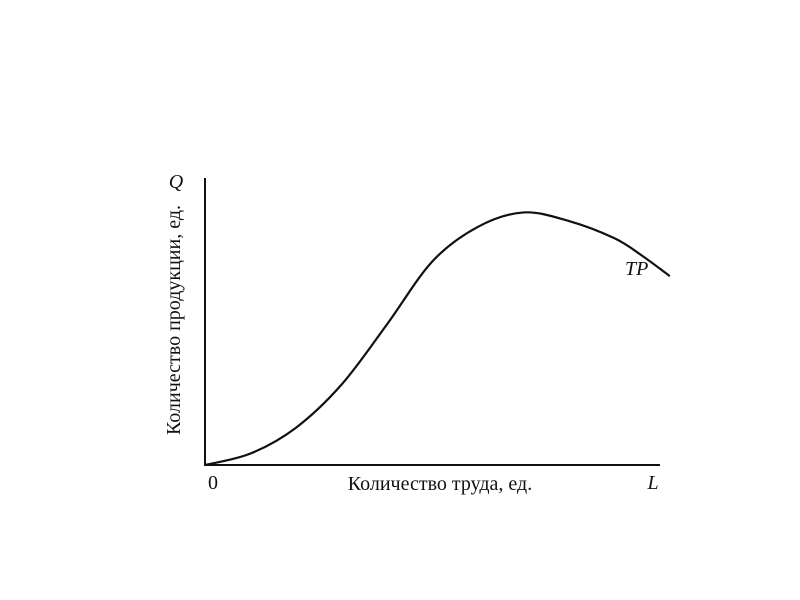 This screenshot has width=800, height=600. I want to click on origin-label: 0, so click(213, 483).